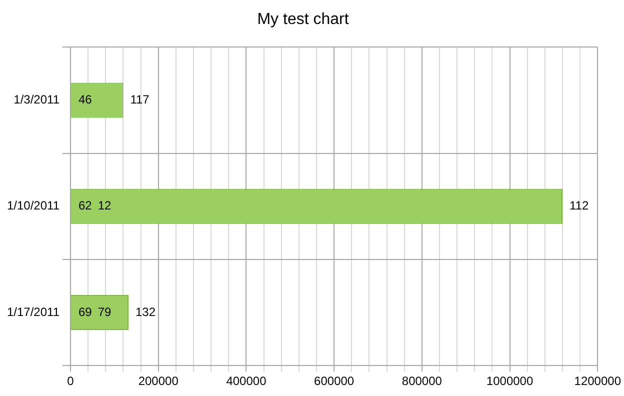 The height and width of the screenshot is (396, 624). I want to click on annotation: 112, so click(579, 205).